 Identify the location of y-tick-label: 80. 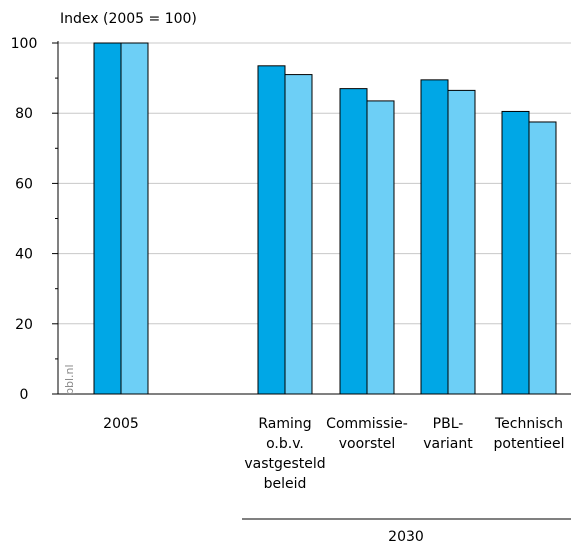
(24, 114).